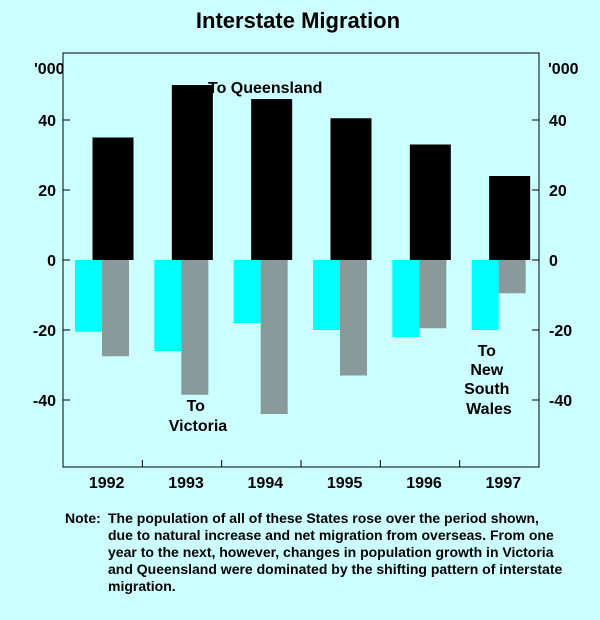  I want to click on bar-nsw-1992, so click(115, 308).